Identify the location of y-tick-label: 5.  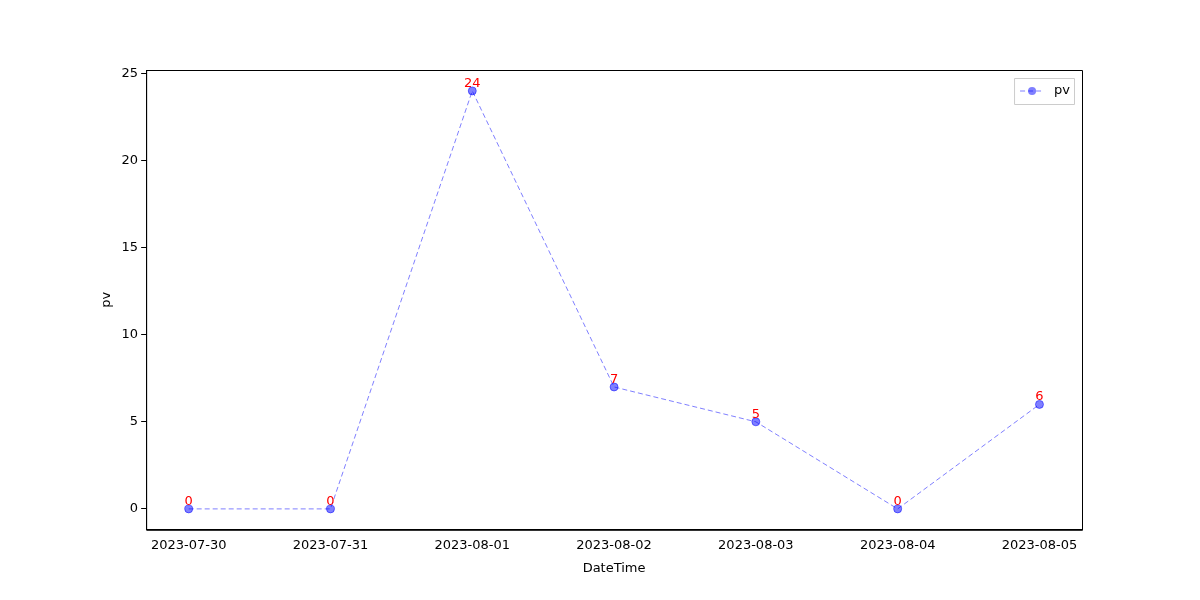
(134, 421).